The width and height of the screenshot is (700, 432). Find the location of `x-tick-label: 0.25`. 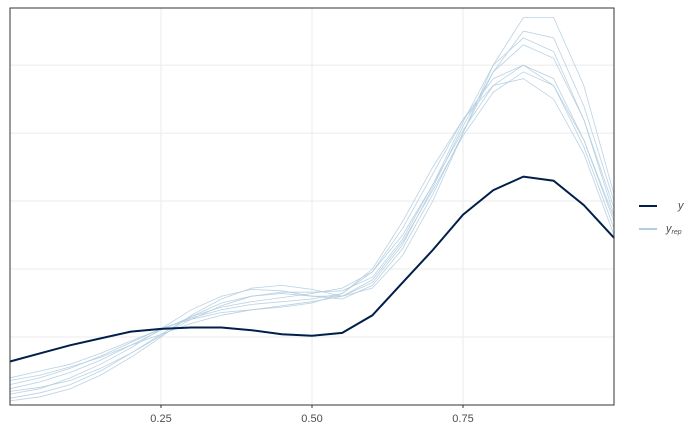

x-tick-label: 0.25 is located at coordinates (160, 419).